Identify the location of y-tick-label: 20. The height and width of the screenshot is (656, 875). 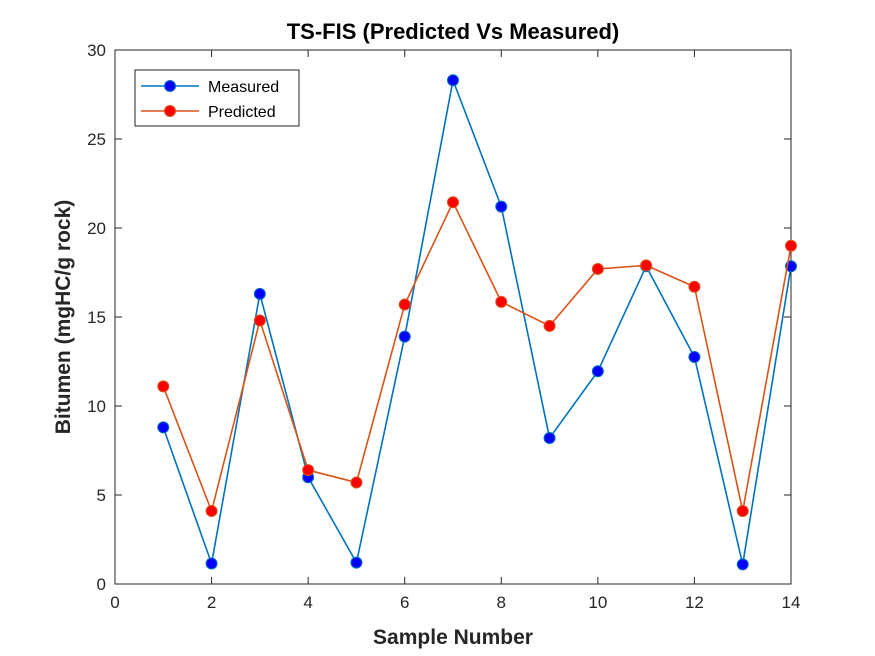
(96, 228).